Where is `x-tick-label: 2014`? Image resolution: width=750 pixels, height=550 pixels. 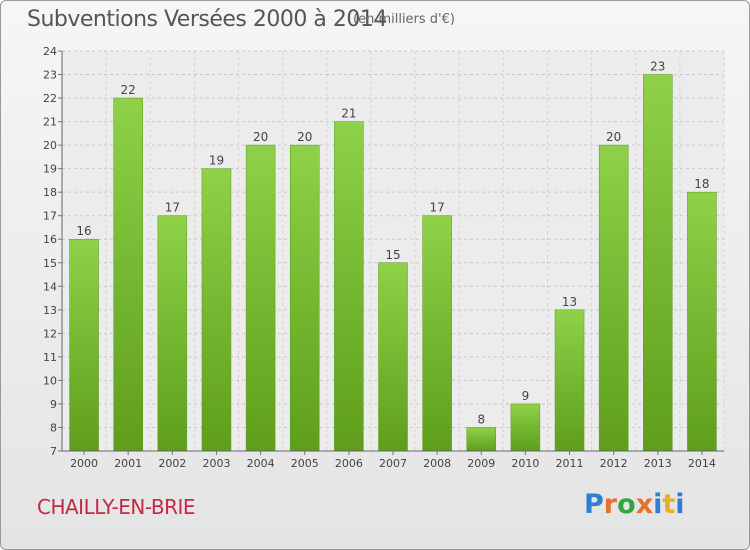
x-tick-label: 2014 is located at coordinates (702, 463).